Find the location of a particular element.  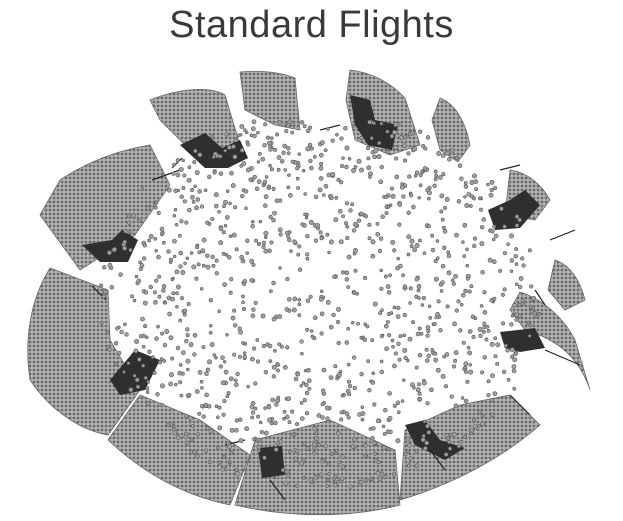

gate-block is located at coordinates (514, 210).